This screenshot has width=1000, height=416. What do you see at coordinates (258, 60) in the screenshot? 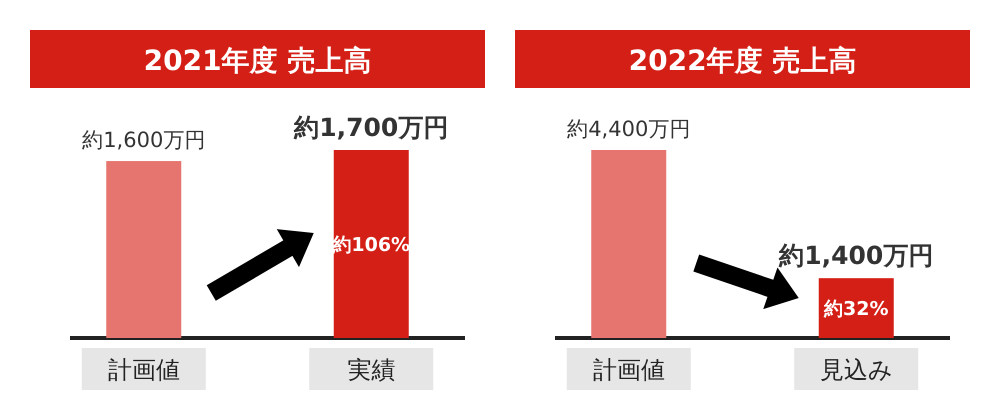
I see `chart-title: 2021年度 売上高` at bounding box center [258, 60].